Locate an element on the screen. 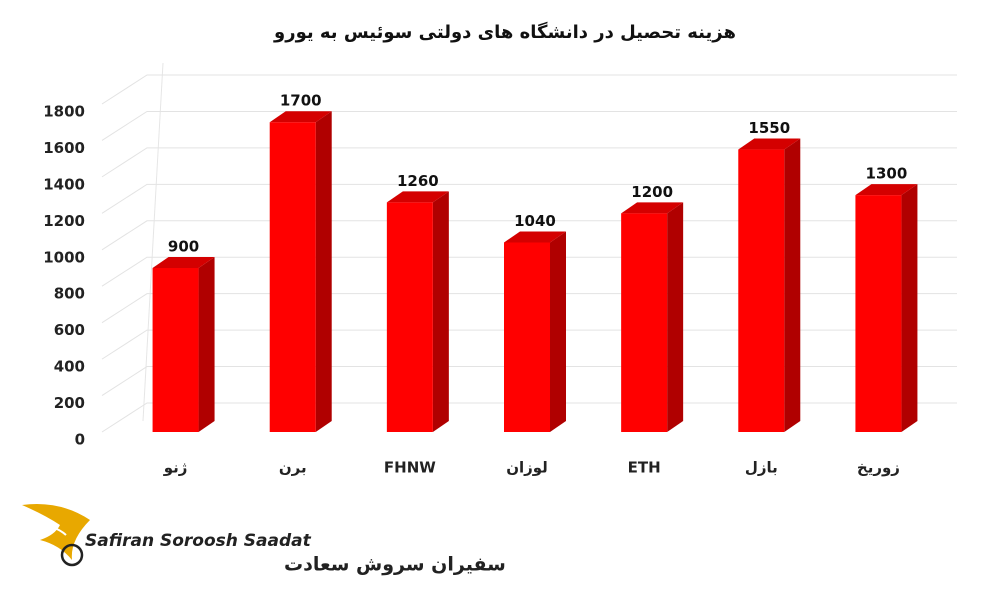  value-label: 900 is located at coordinates (183, 247).